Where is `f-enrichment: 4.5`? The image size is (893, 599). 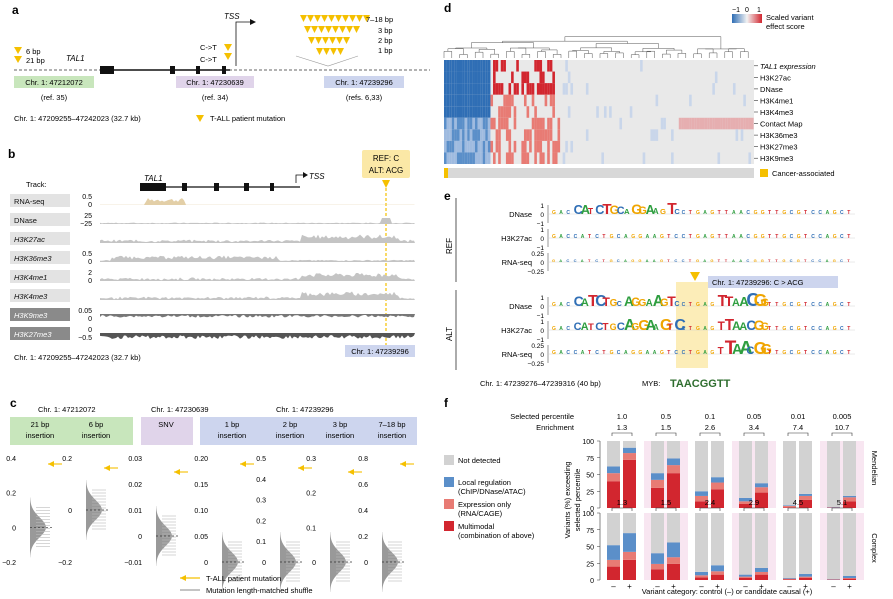
f-enrichment: 4.5 is located at coordinates (798, 502).